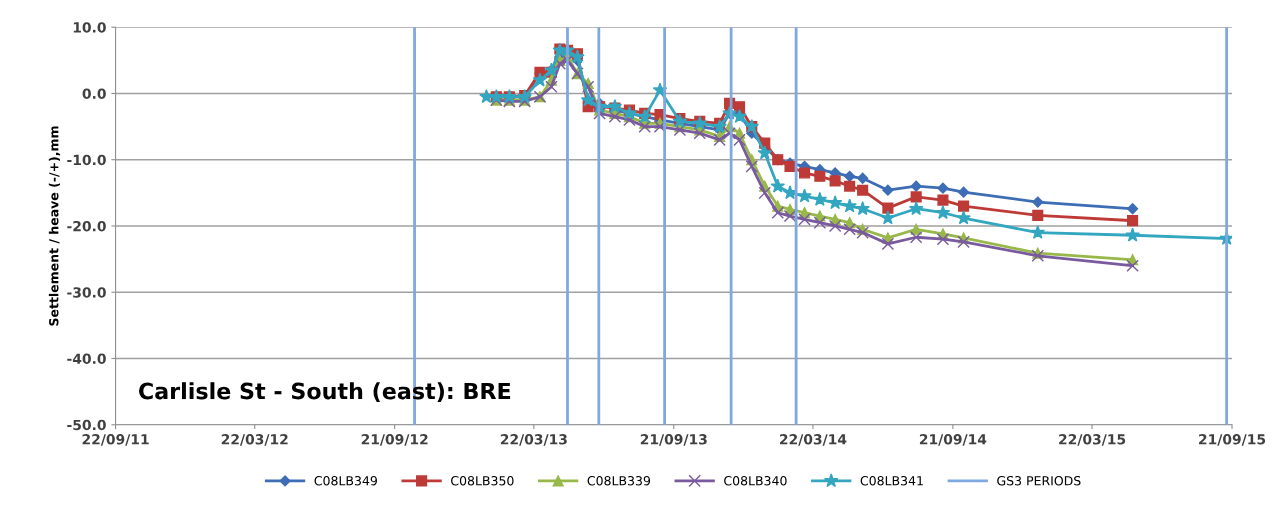  I want to click on x-tick-label: 22/03/14, so click(813, 440).